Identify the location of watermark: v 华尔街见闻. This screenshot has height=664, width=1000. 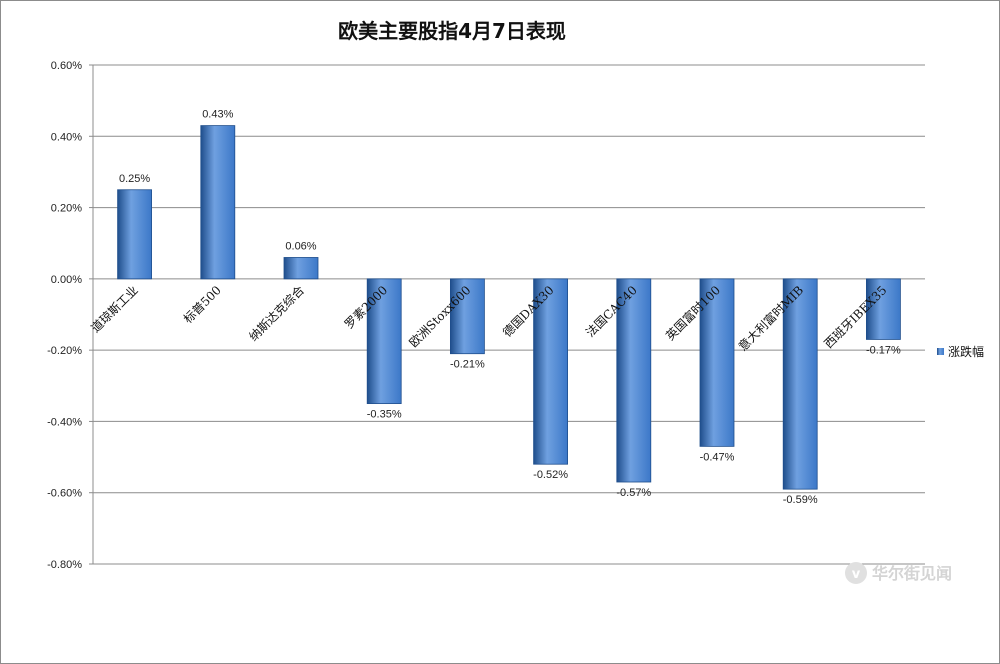
(898, 573).